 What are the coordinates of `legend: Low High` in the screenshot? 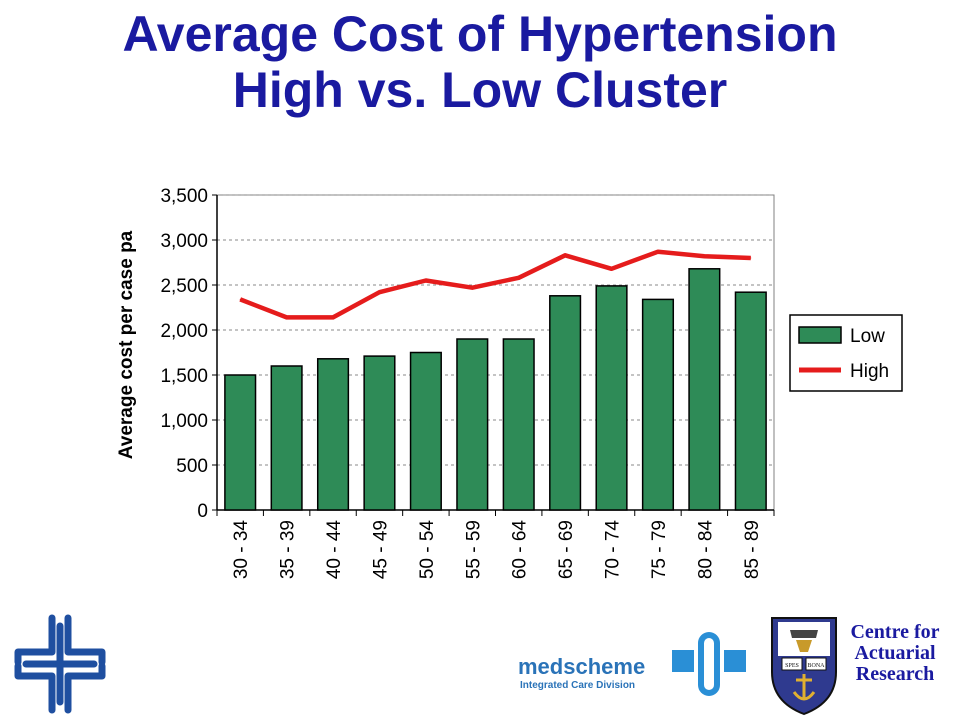 It's located at (846, 353).